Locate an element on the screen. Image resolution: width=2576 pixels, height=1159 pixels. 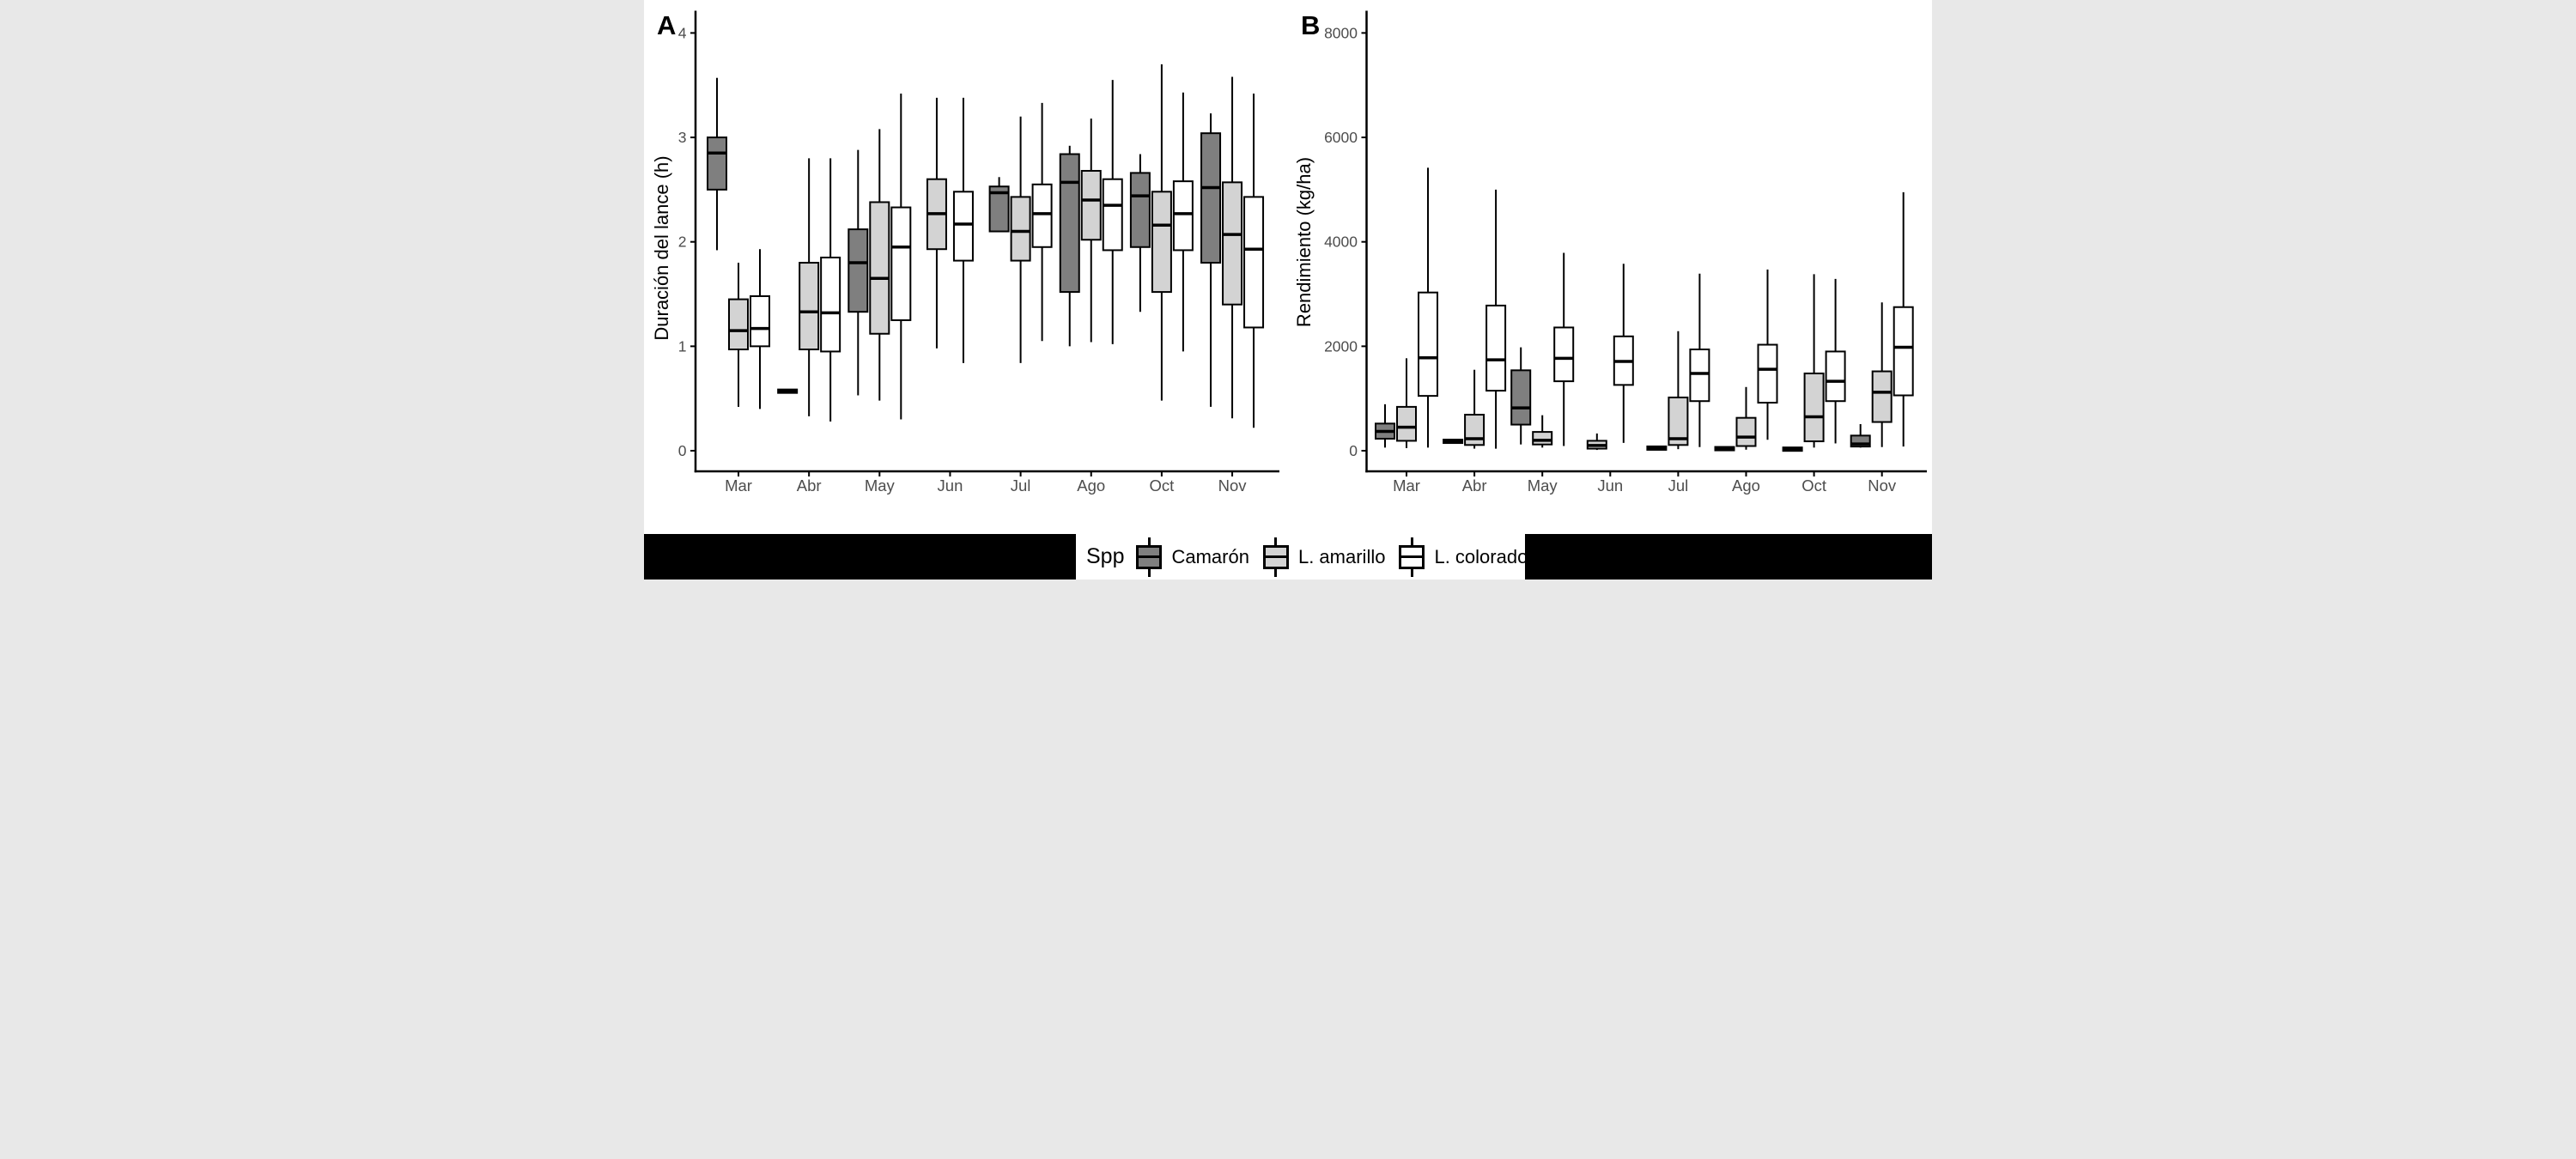
y-tick-label: 1 is located at coordinates (682, 346).